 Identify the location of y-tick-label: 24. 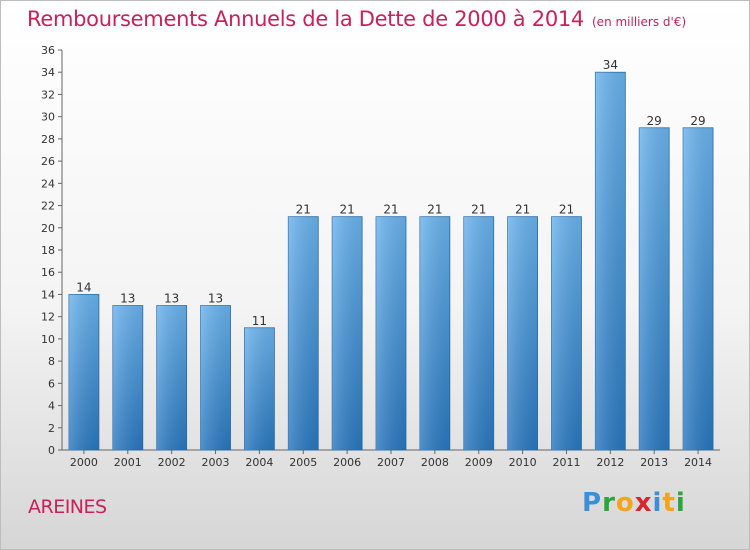
(48, 183).